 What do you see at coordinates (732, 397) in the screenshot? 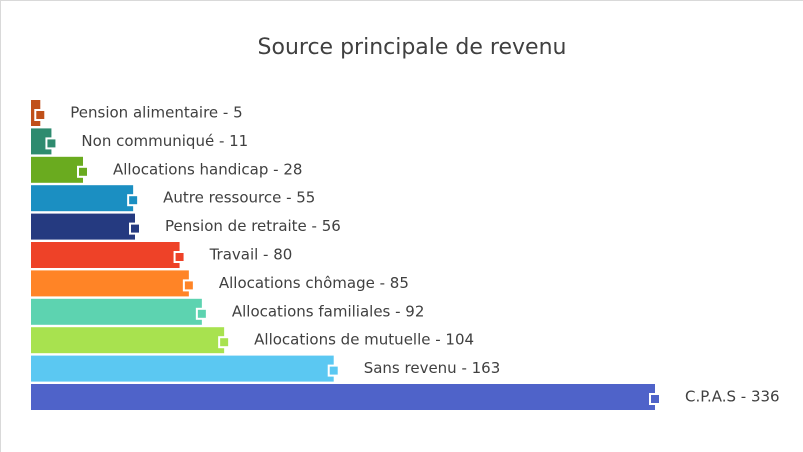
I see `bar-label: C.P.A.S - 336` at bounding box center [732, 397].